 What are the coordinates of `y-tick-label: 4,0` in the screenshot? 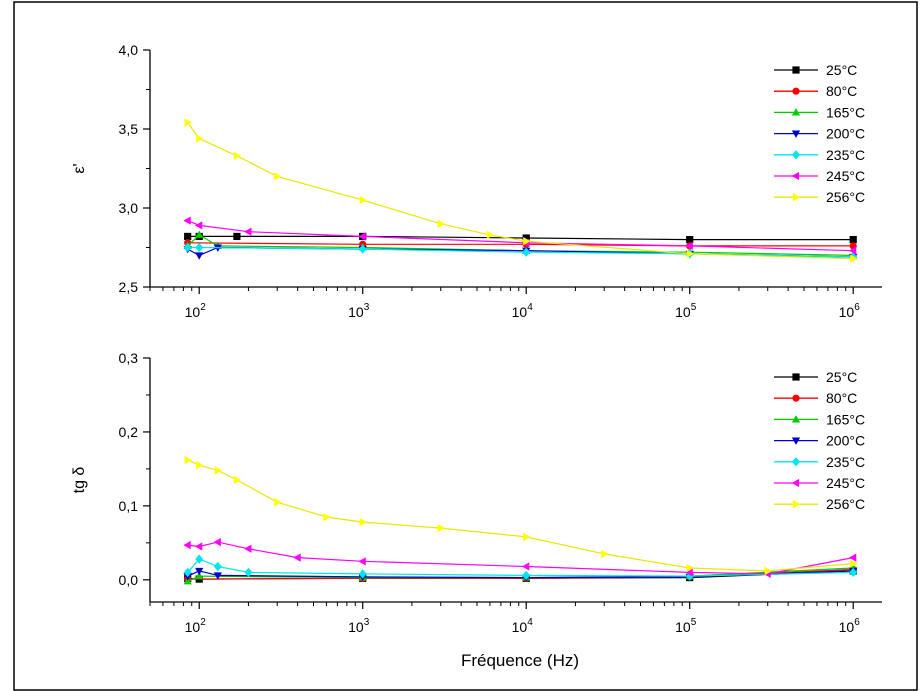 It's located at (129, 50).